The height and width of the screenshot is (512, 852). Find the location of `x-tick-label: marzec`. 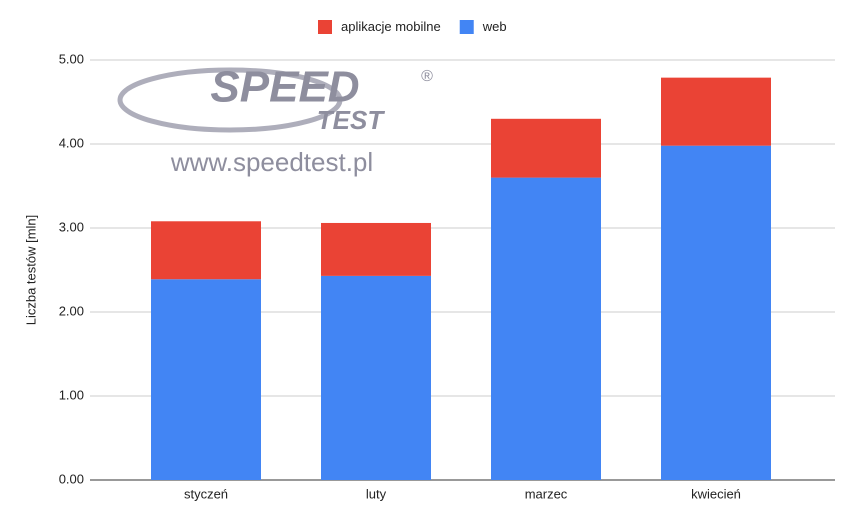

x-tick-label: marzec is located at coordinates (546, 493).